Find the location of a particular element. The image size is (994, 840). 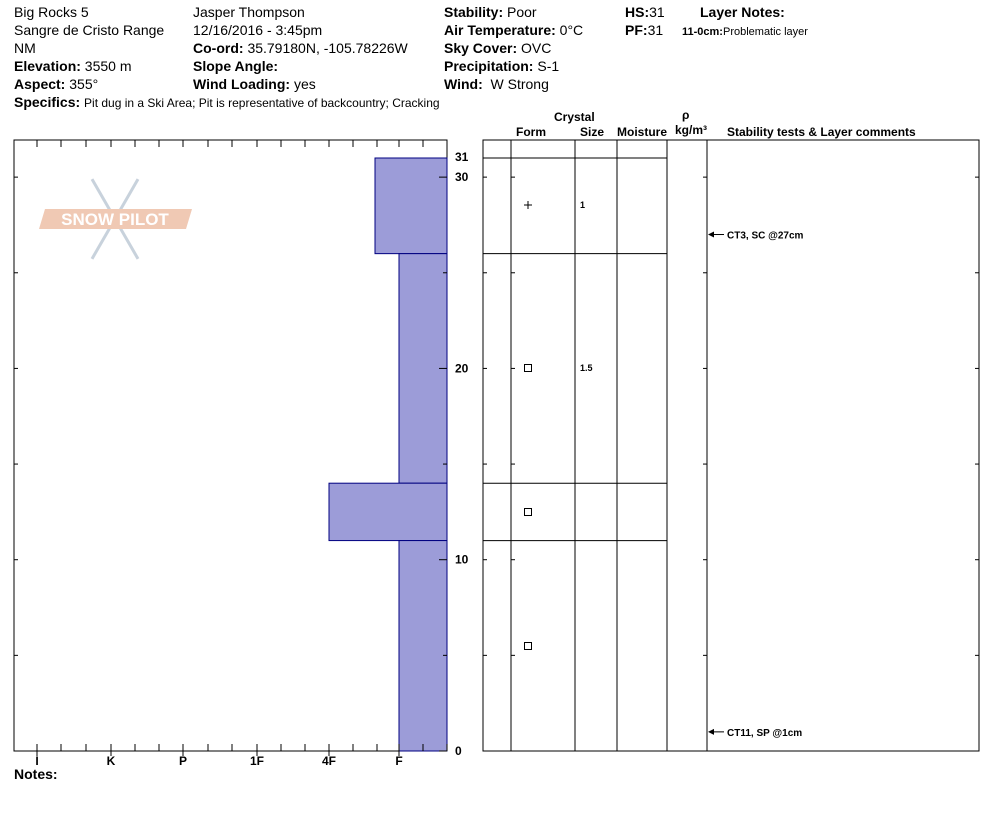

y-tick-label-0: 0 is located at coordinates (458, 751).